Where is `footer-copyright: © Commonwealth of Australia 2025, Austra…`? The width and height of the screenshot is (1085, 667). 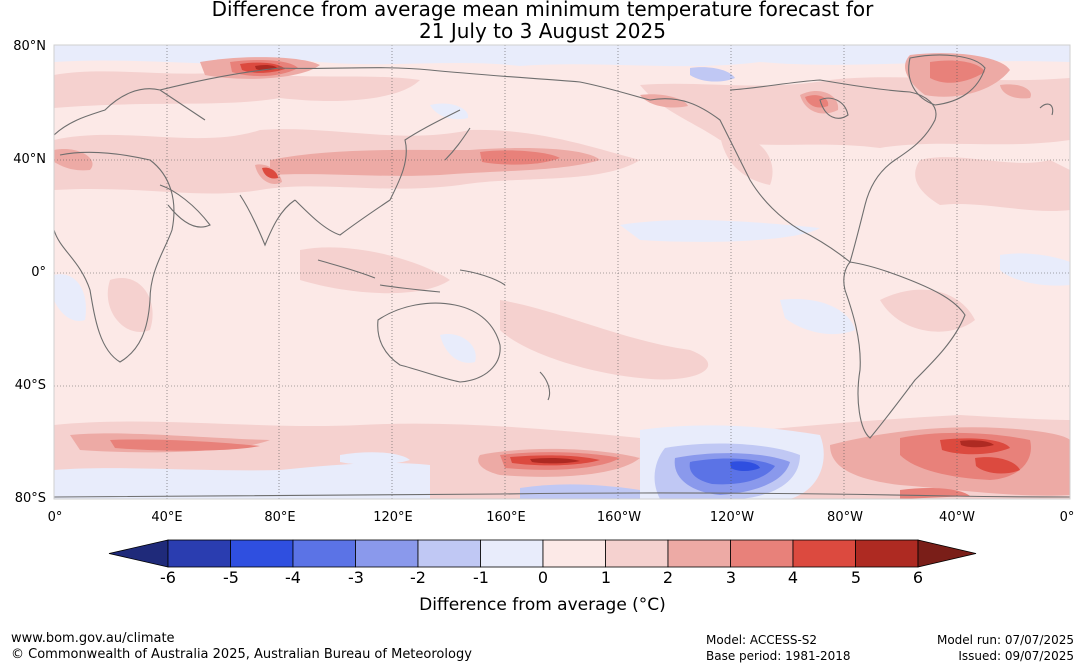 footer-copyright: © Commonwealth of Australia 2025, Austra… is located at coordinates (241, 654).